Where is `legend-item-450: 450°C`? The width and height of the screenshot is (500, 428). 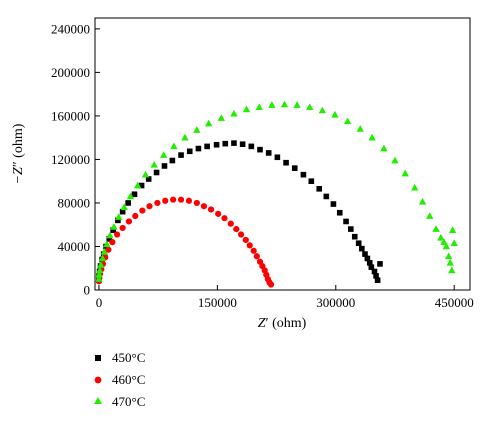 legend-item-450: 450°C is located at coordinates (120, 357).